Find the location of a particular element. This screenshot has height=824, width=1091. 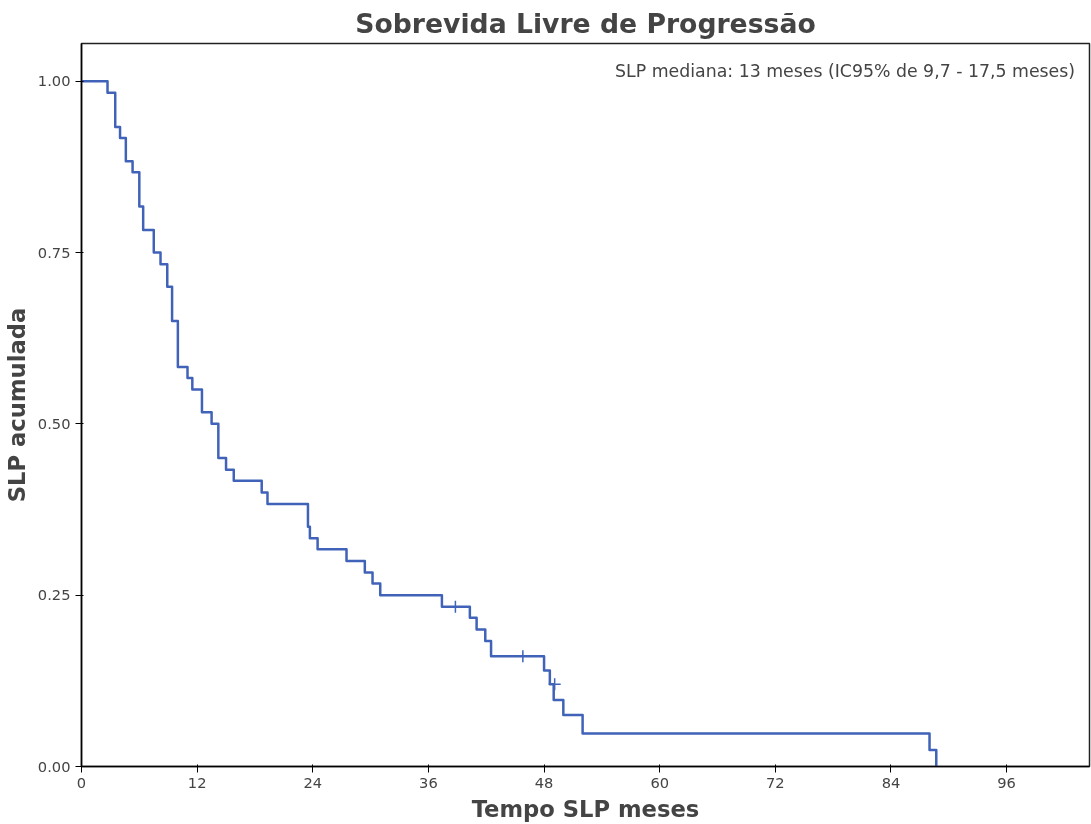

annotation: SLP mediana: 13 meses (IC95% de 9,7 - 17,5 meses) is located at coordinates (845, 70).